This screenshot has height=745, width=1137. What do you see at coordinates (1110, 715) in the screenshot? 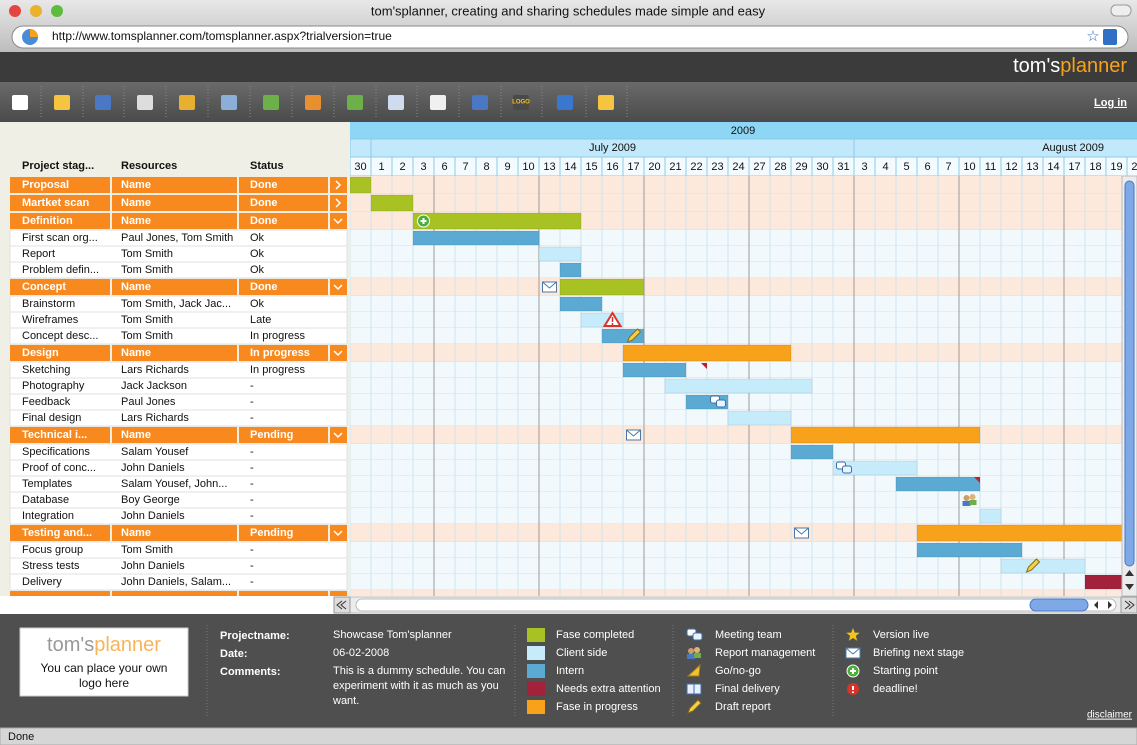
I see `disclaimer-link: disclaimer` at bounding box center [1110, 715].